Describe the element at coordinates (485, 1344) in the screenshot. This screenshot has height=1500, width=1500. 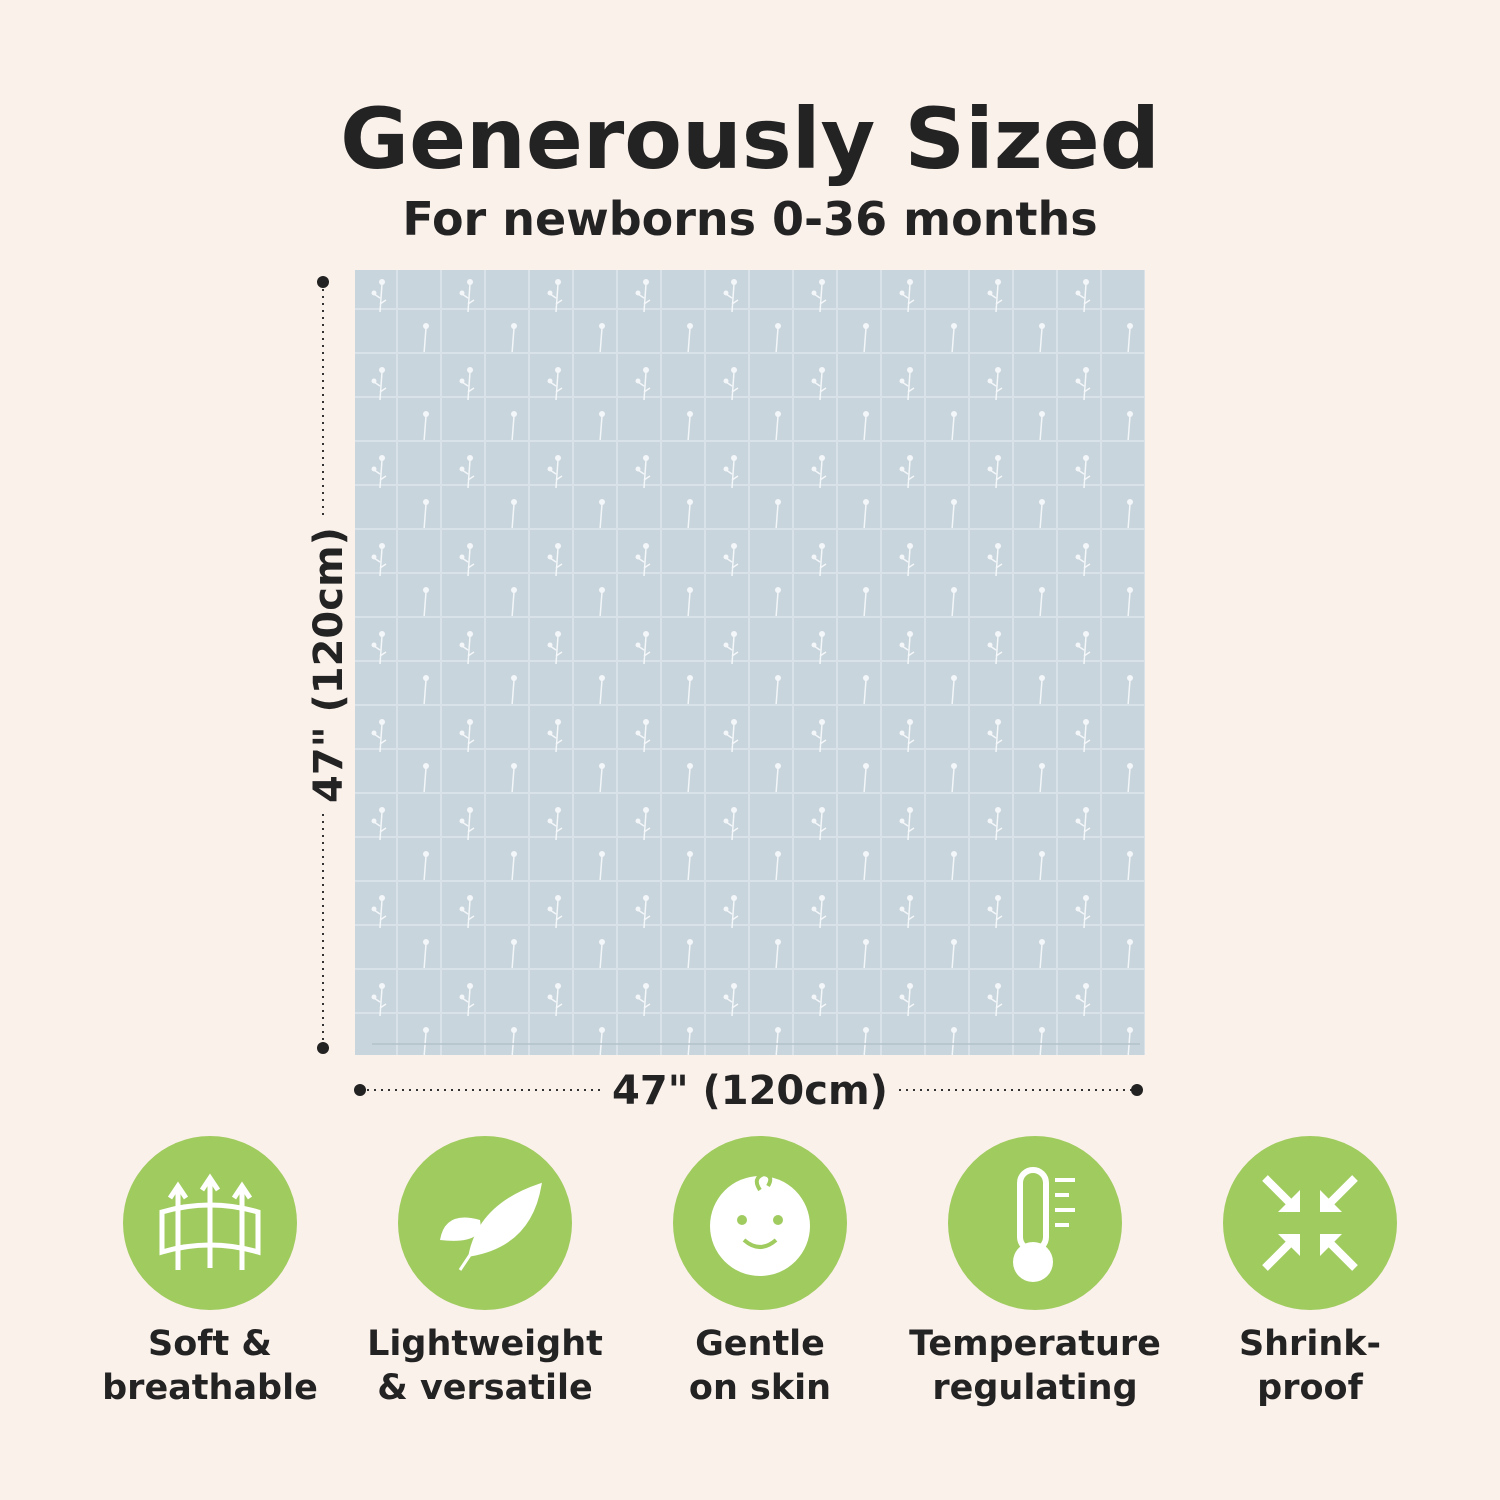
I see `feature-label: Lightweight` at that location.